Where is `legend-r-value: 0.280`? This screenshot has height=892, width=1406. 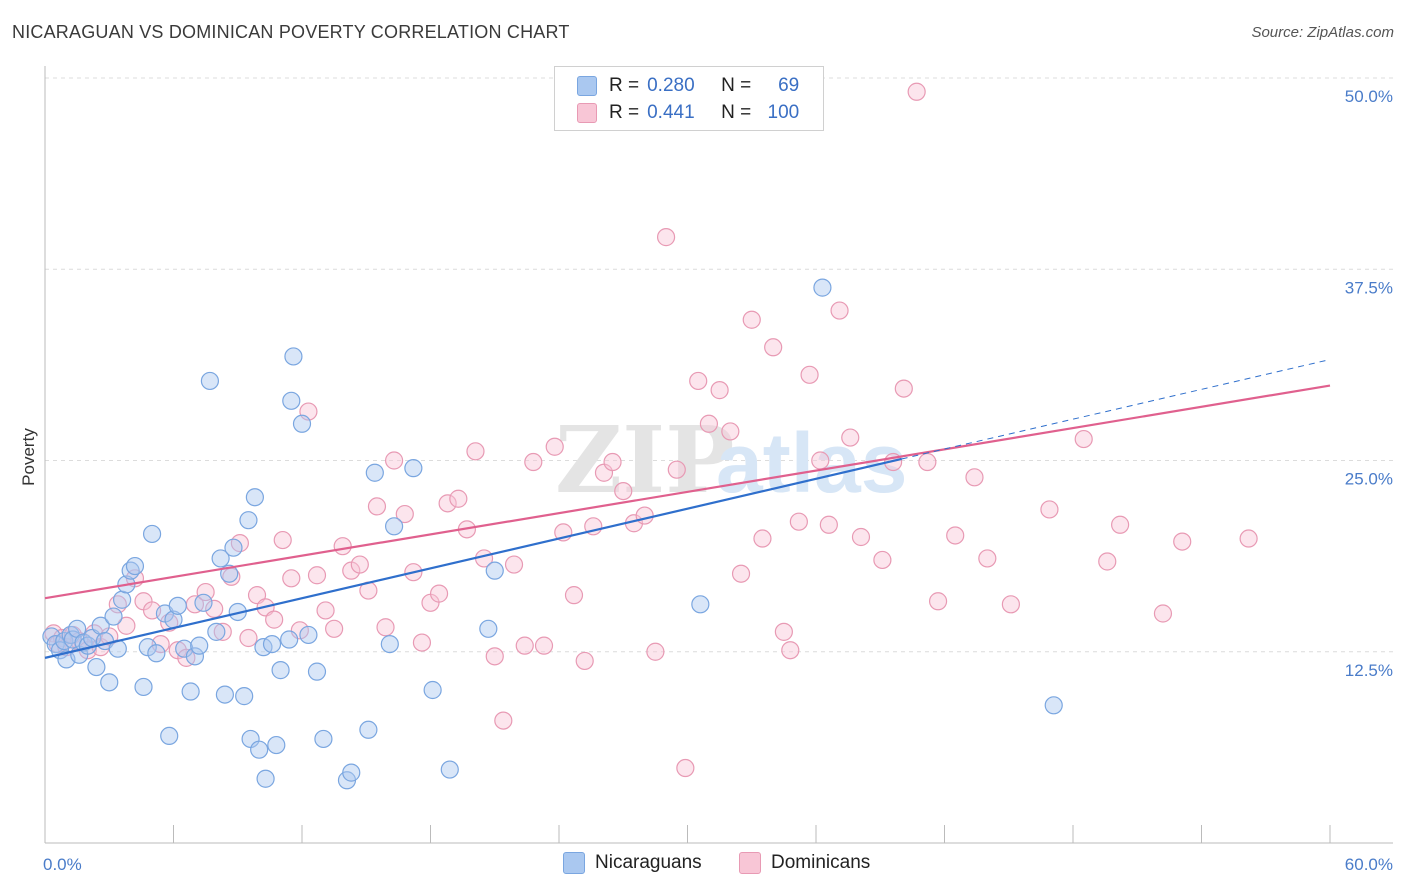
legend-r-value: 0.280 is located at coordinates (671, 85).